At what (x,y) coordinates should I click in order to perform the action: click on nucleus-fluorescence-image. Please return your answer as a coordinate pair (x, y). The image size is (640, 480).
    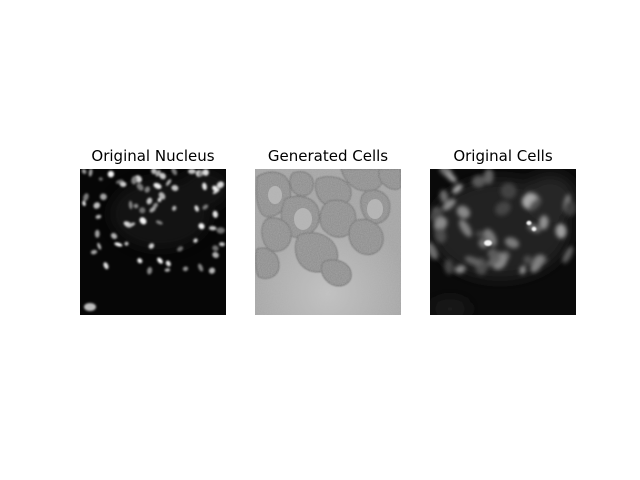
    Looking at the image, I should click on (153, 242).